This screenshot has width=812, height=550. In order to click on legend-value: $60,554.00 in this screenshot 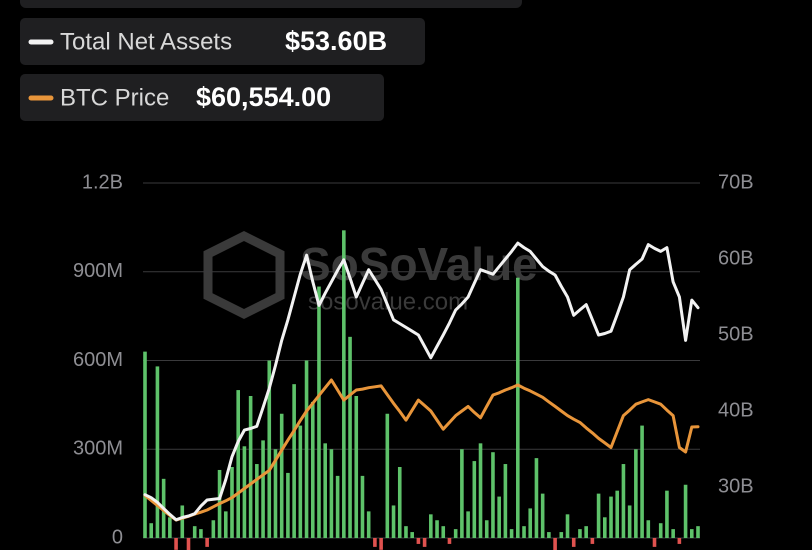, I will do `click(263, 97)`.